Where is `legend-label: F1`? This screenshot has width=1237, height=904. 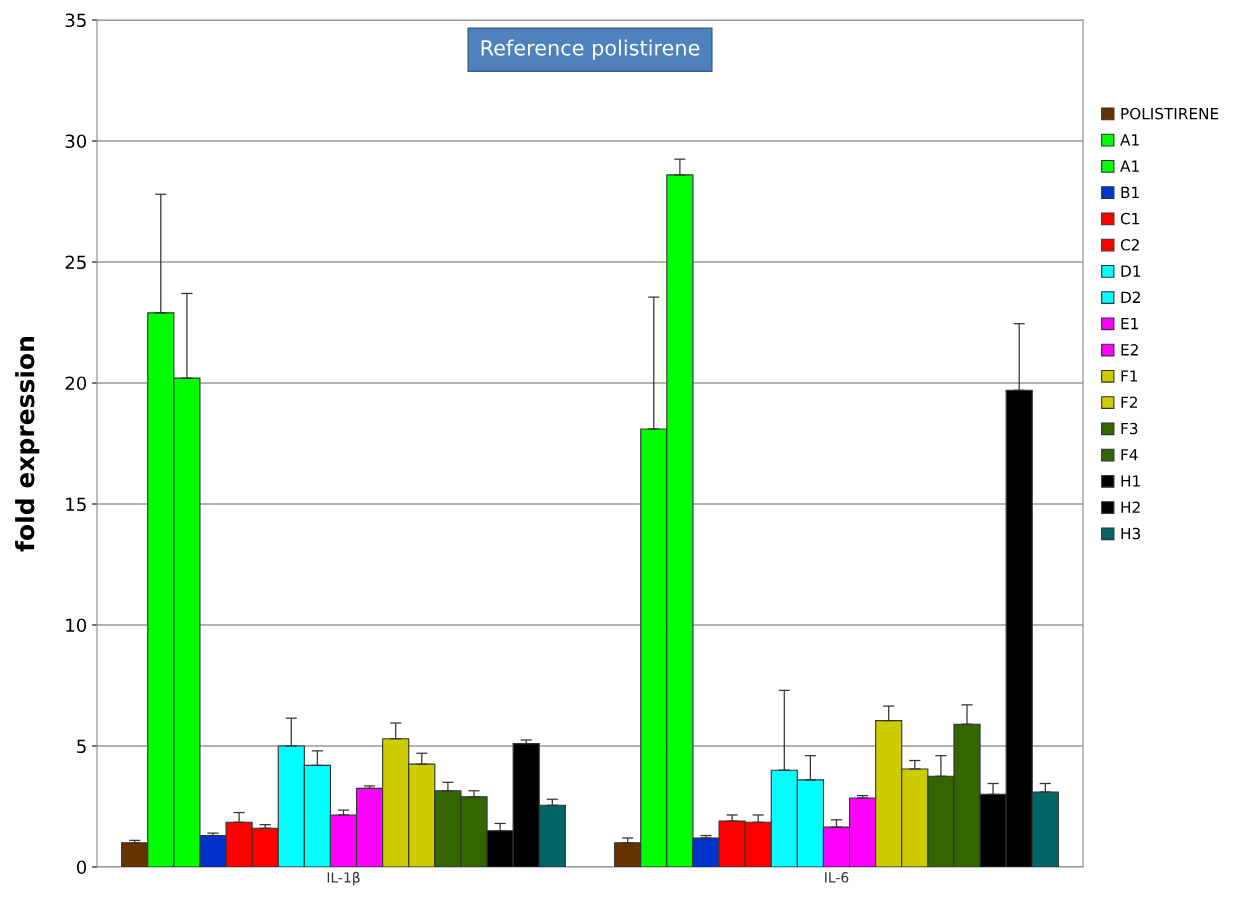
legend-label: F1 is located at coordinates (1129, 376).